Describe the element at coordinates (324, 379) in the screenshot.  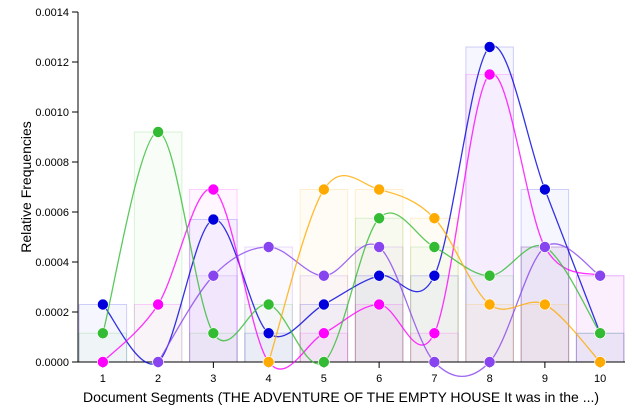
I see `x-tick-label: 5` at that location.